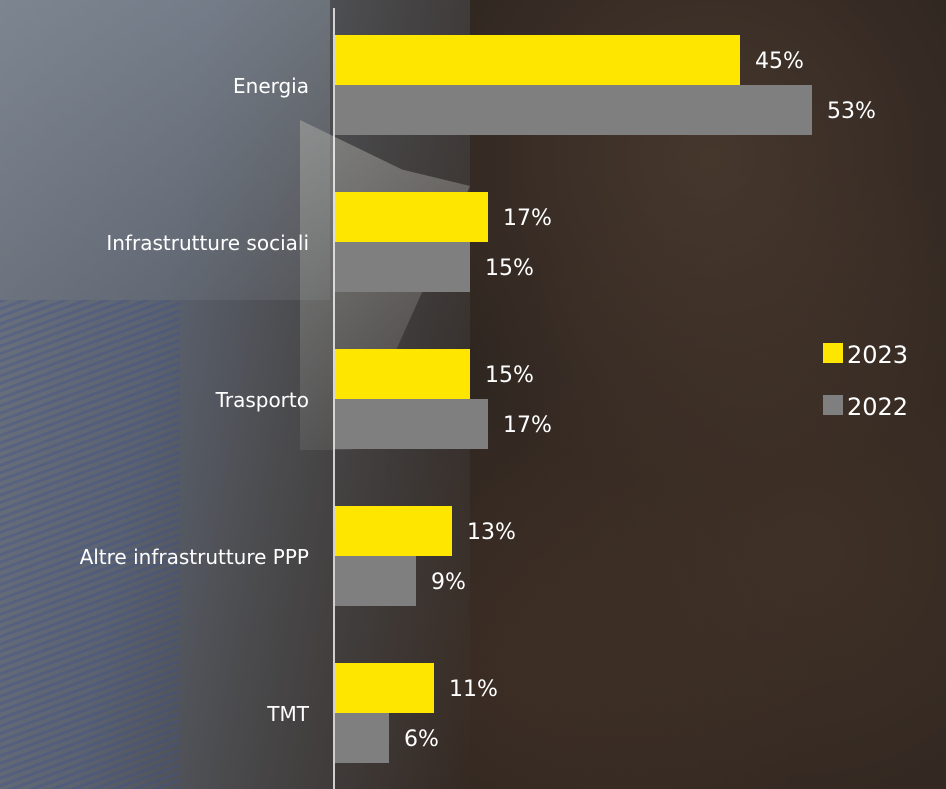 Image resolution: width=946 pixels, height=789 pixels. What do you see at coordinates (165, 150) in the screenshot?
I see `background-banknote-top` at bounding box center [165, 150].